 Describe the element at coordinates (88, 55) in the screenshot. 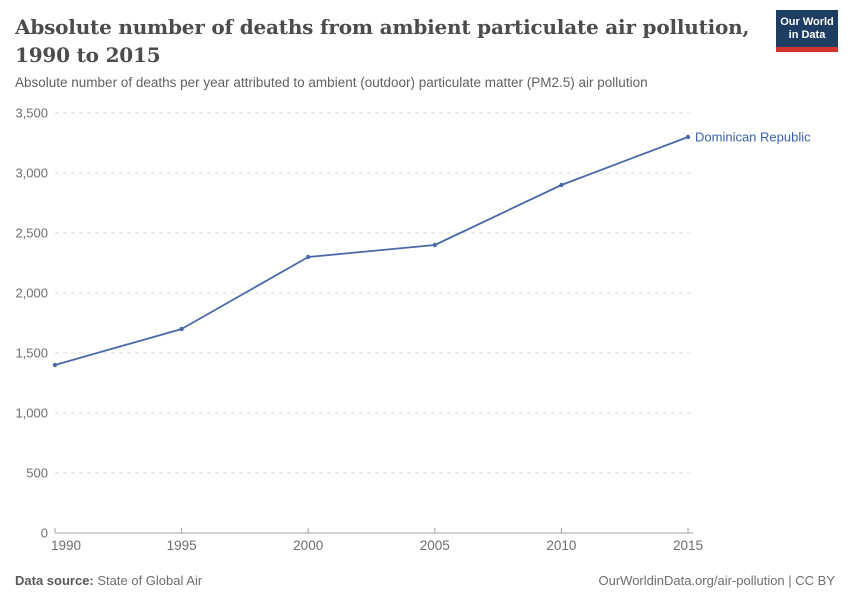

I see `page-title-line2: 1990 to 2015` at that location.